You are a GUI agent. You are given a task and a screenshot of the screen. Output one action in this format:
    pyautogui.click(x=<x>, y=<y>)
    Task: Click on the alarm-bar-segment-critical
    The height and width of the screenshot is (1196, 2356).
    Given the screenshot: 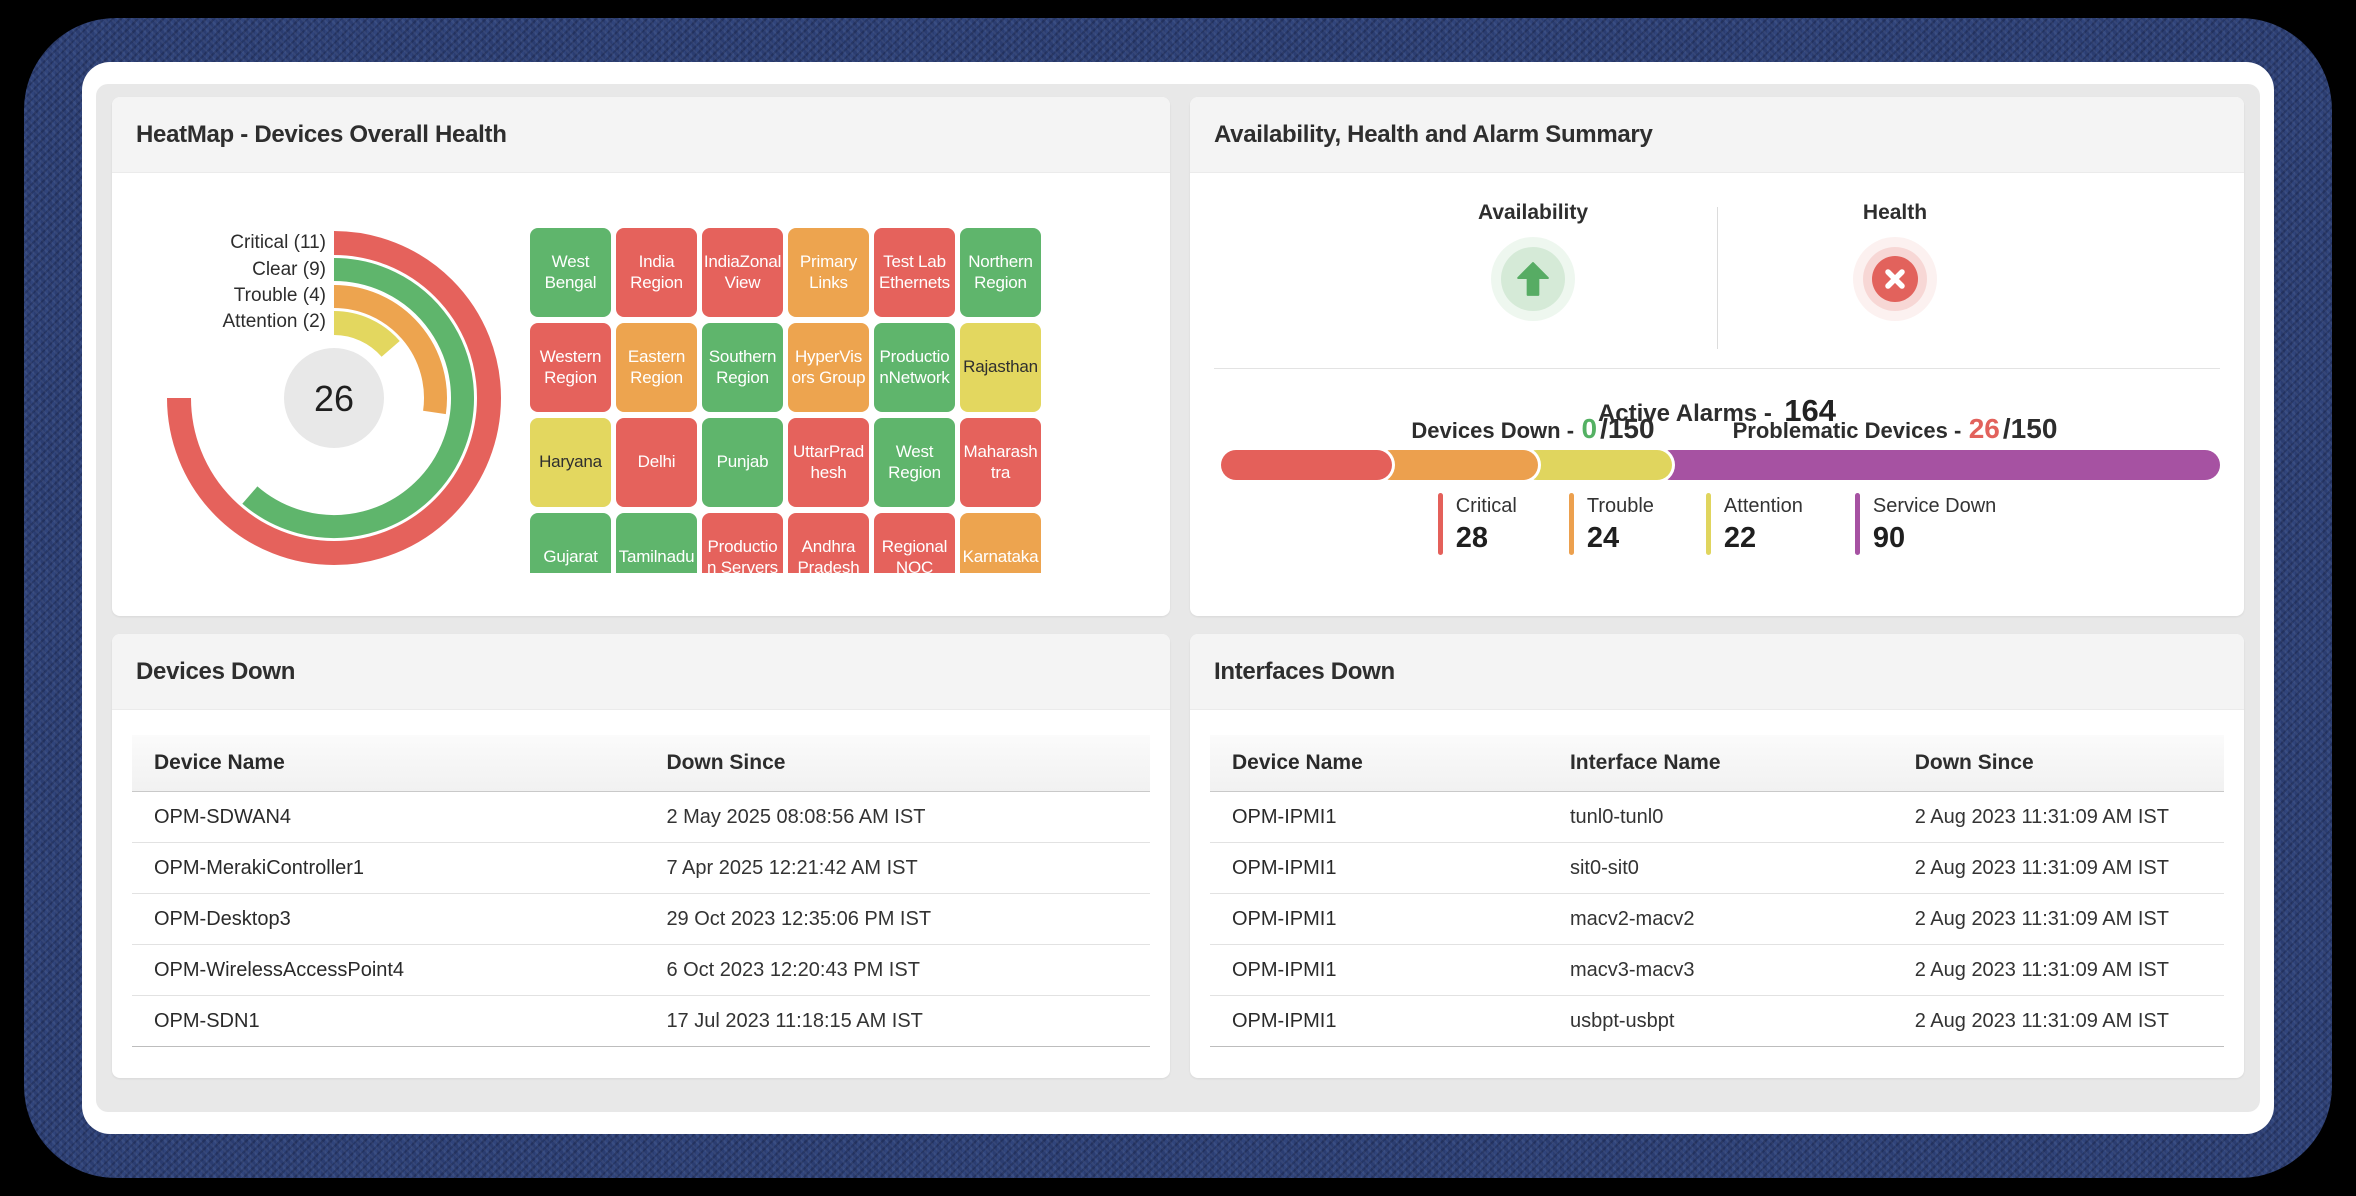 What is the action you would take?
    pyautogui.click(x=1306, y=465)
    